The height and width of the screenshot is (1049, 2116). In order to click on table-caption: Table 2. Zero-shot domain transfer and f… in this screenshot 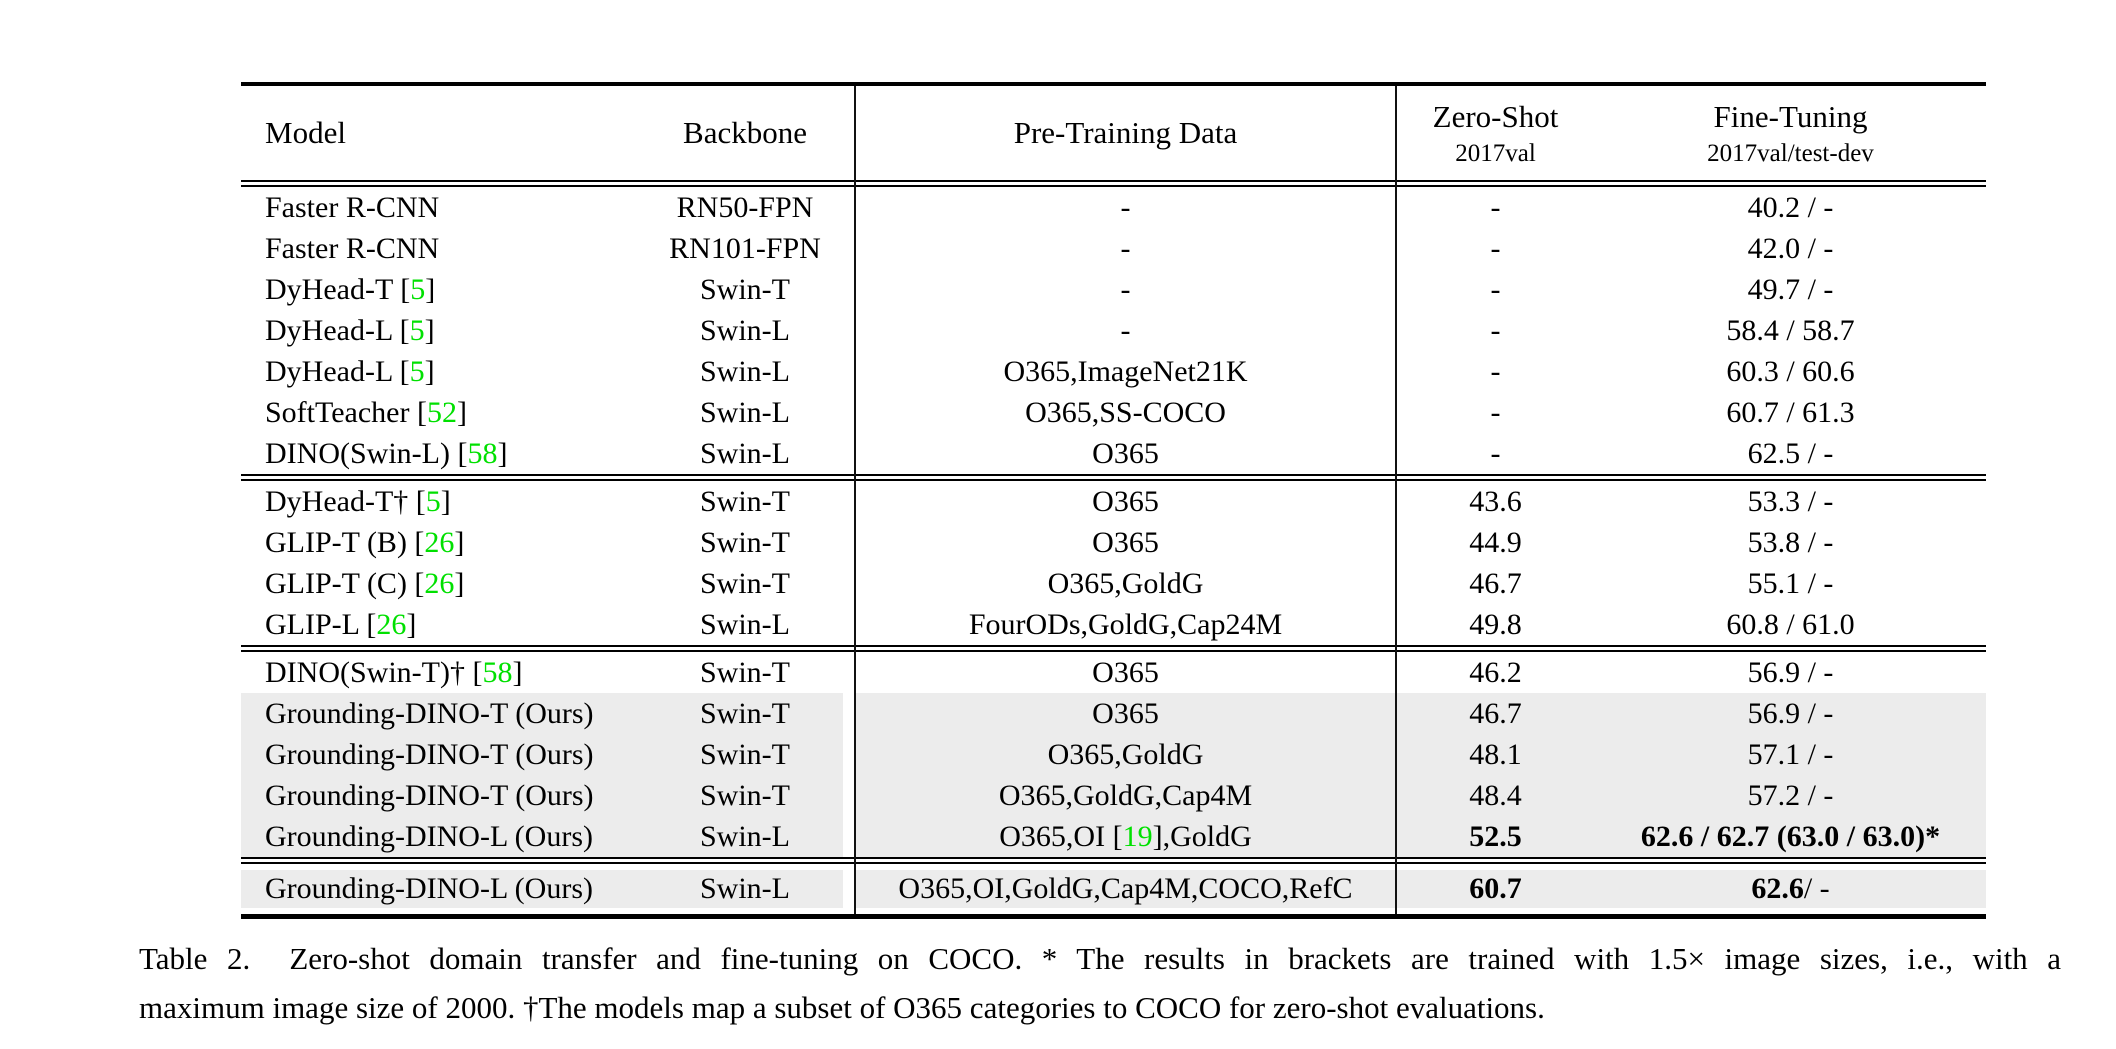, I will do `click(1100, 983)`.